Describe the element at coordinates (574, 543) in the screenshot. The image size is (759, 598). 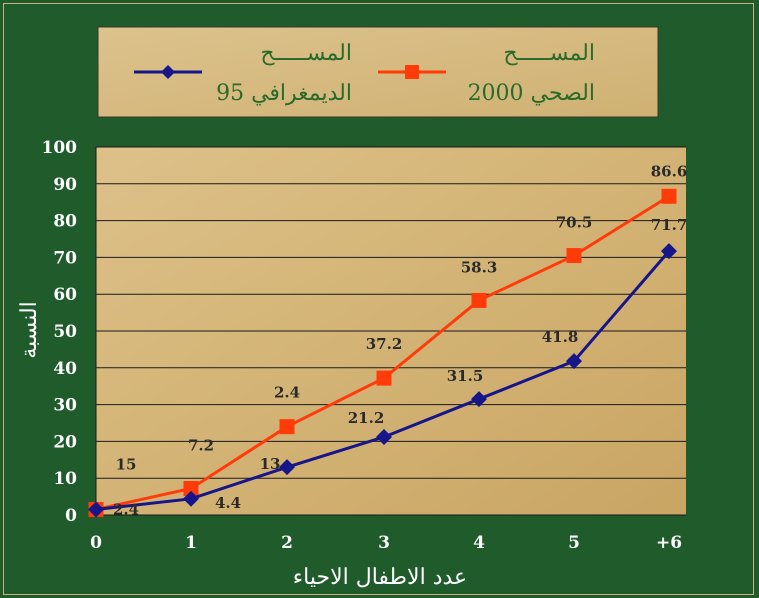
I see `x-tick-label: 5` at that location.